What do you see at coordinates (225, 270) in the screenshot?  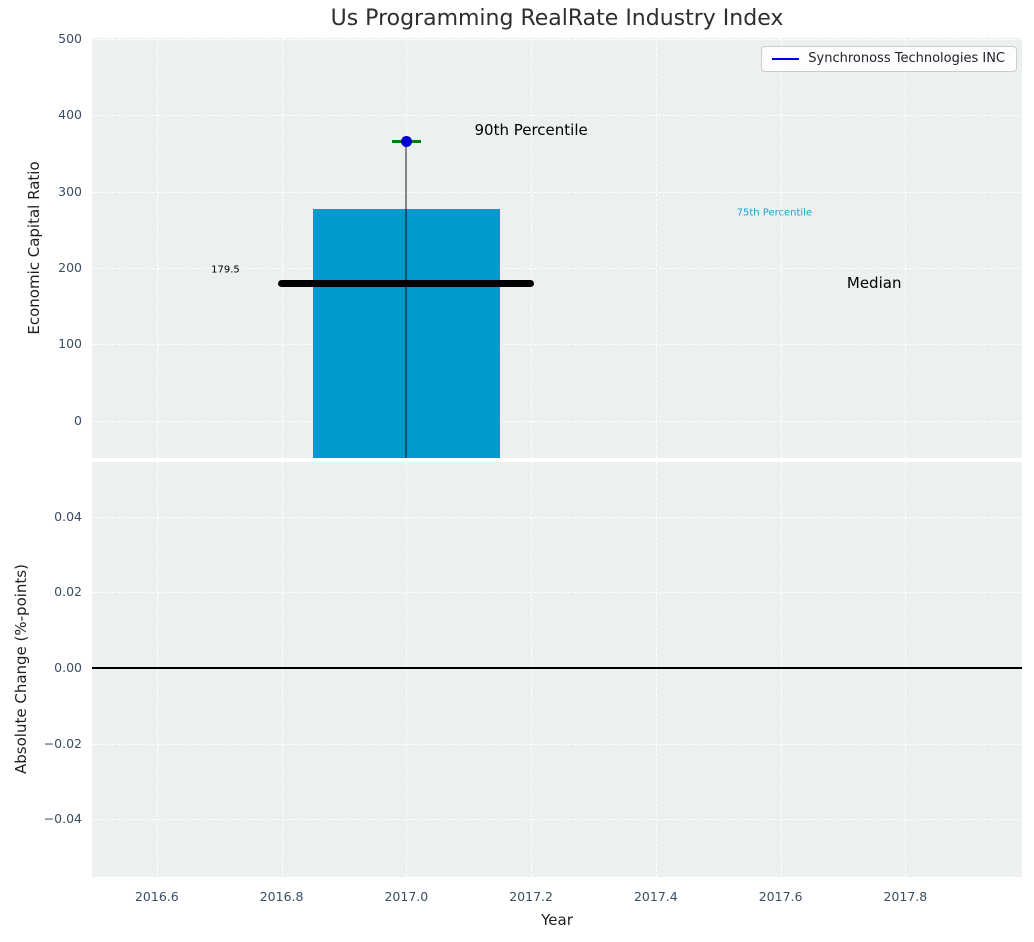 I see `annotation-median-value: 179.5` at bounding box center [225, 270].